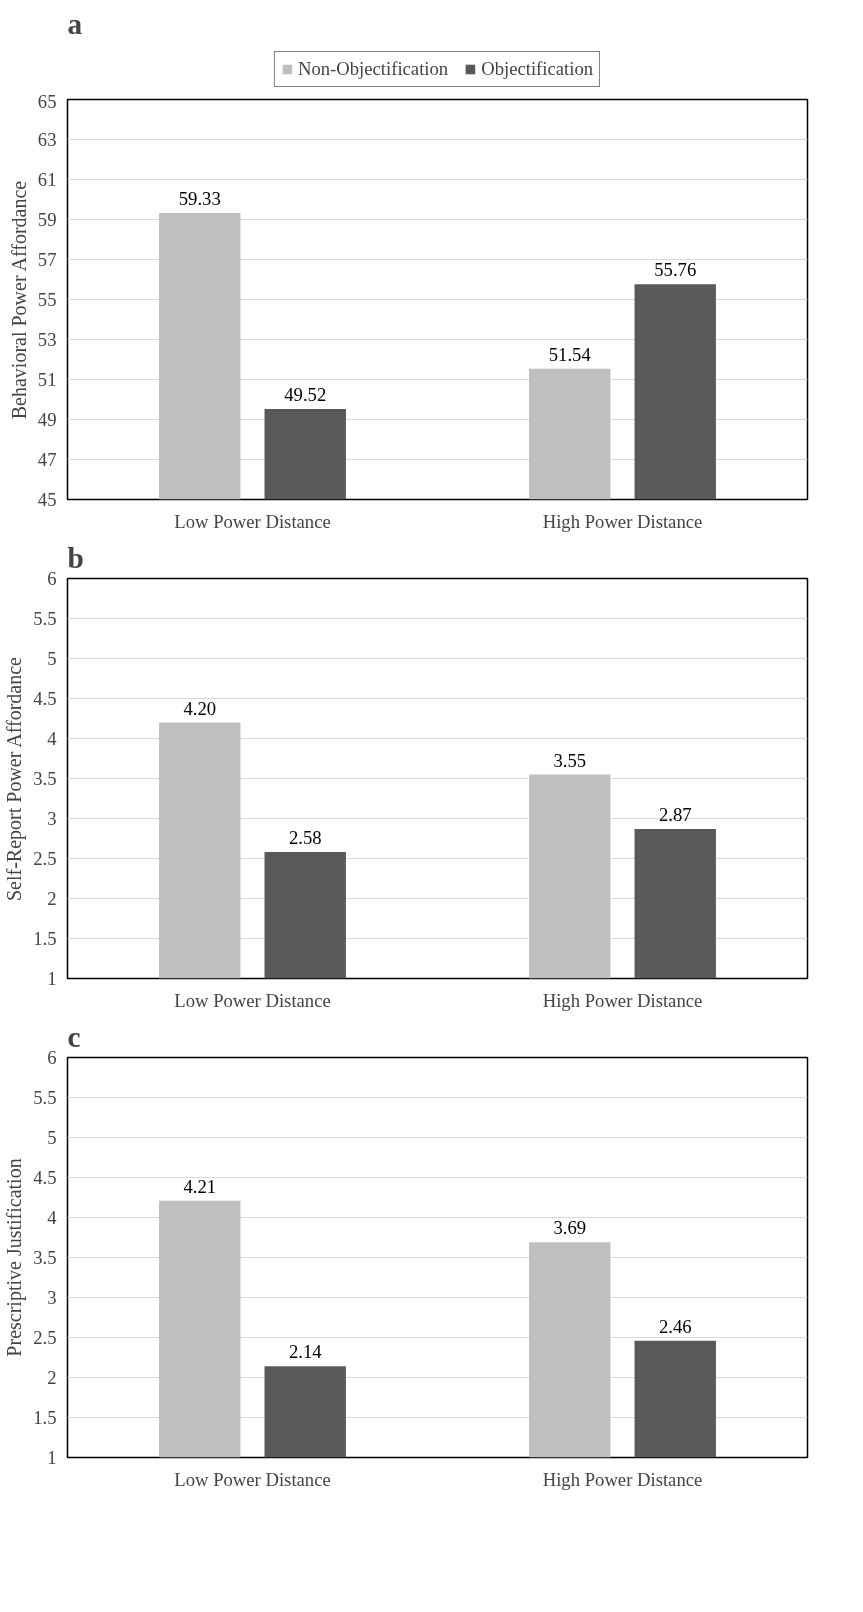  What do you see at coordinates (570, 354) in the screenshot?
I see `data-label: 51.54` at bounding box center [570, 354].